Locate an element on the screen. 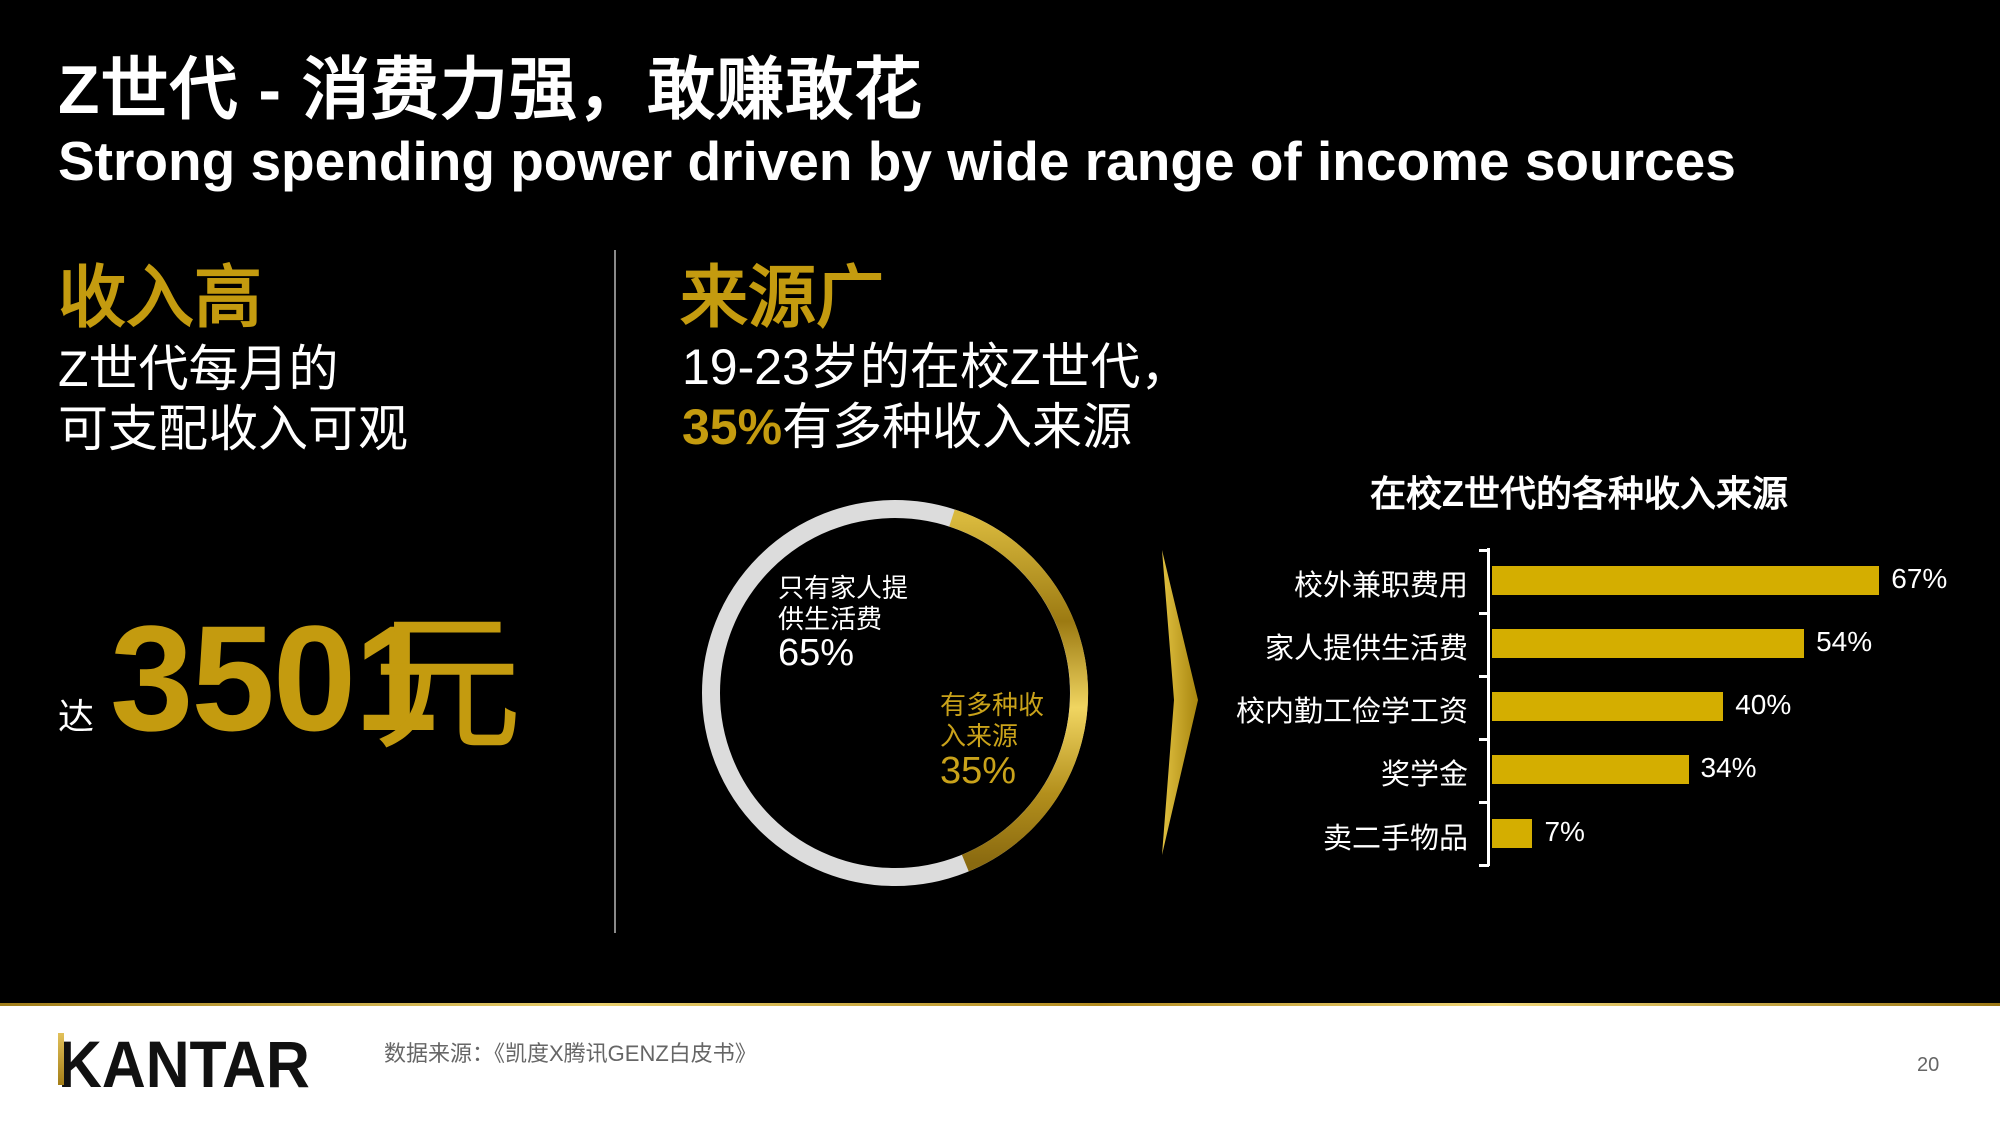 This screenshot has height=1125, width=2000. bar-value-label: 40% is located at coordinates (1763, 704).